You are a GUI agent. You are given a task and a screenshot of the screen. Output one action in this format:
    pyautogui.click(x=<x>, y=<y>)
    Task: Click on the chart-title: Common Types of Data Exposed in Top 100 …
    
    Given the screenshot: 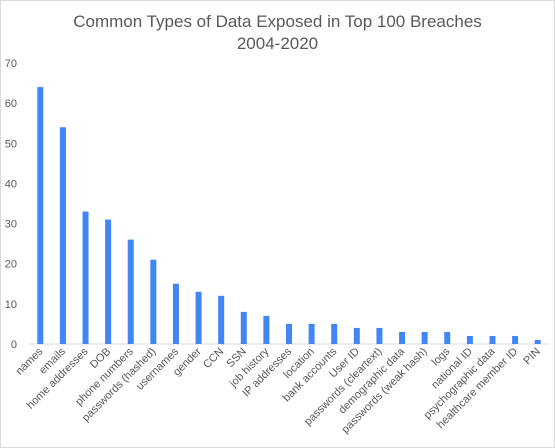 What is the action you would take?
    pyautogui.click(x=277, y=21)
    